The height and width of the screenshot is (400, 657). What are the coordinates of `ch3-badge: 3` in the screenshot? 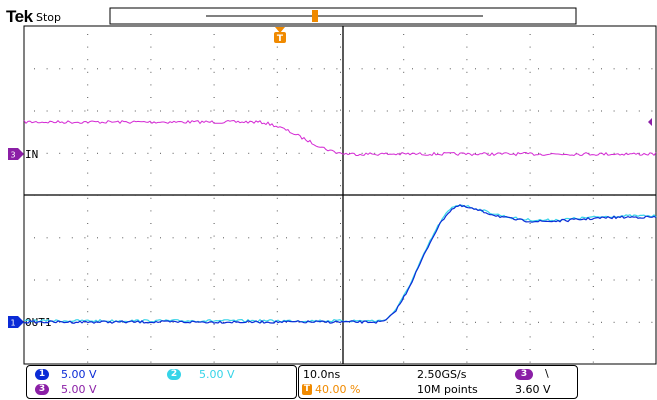 It's located at (42, 389).